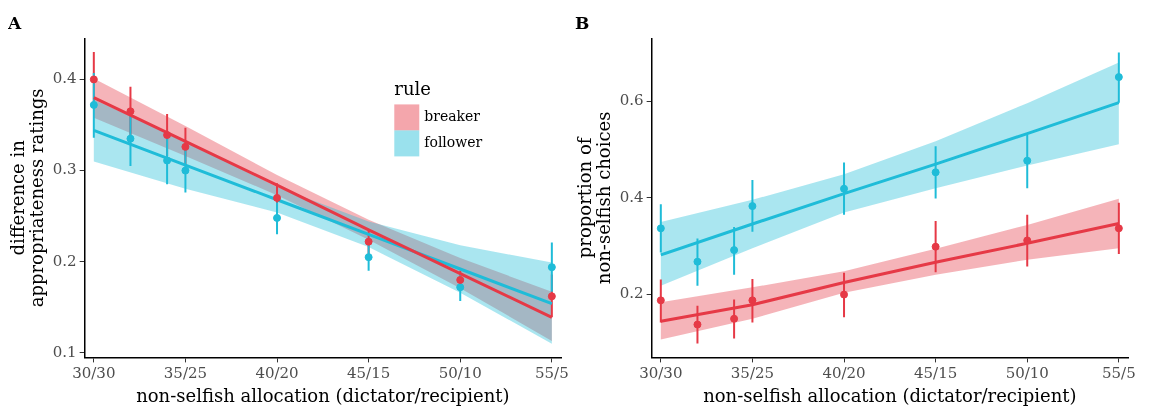  Describe the element at coordinates (453, 142) in the screenshot. I see `legend-label: follower` at that location.